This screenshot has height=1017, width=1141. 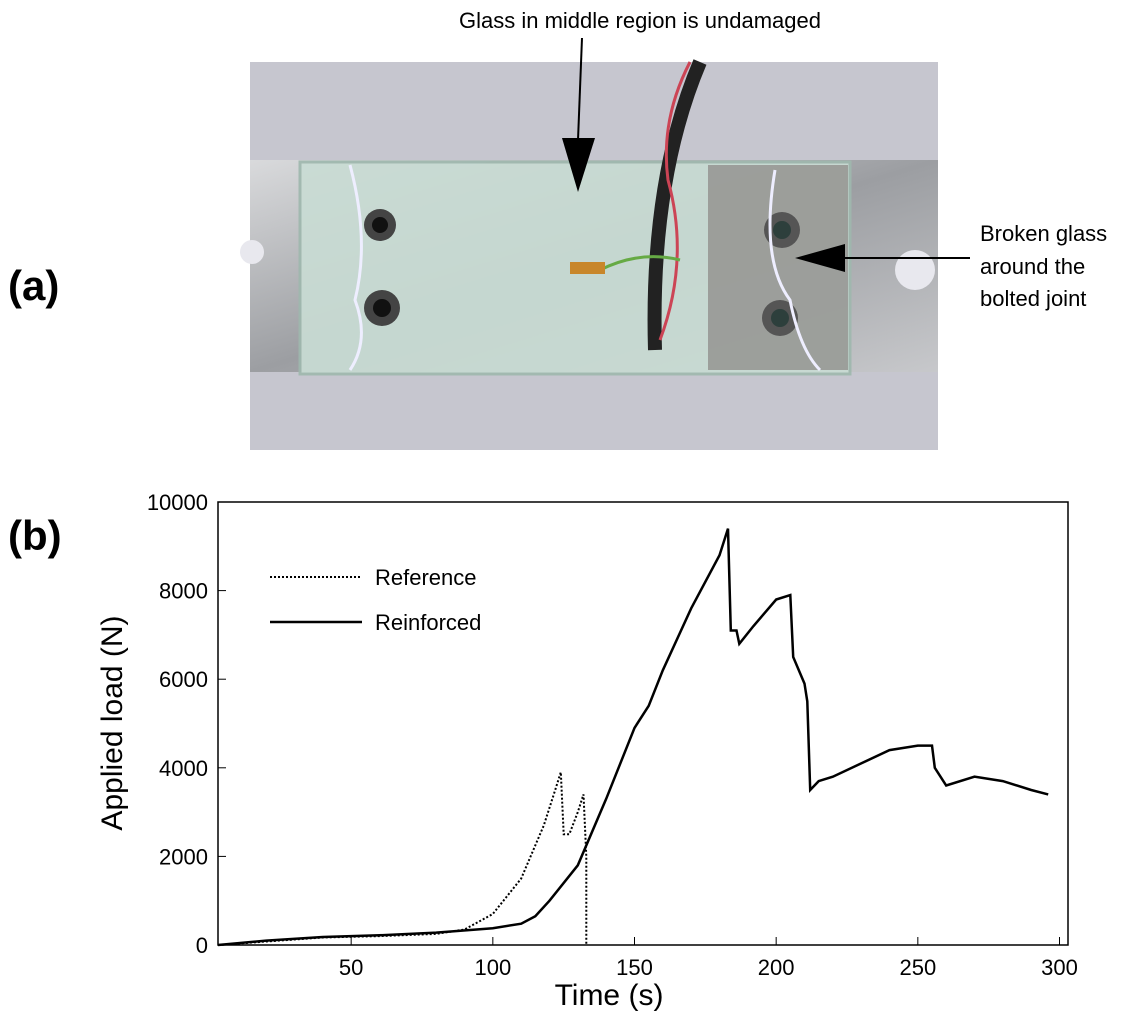 I want to click on x-axis-label: Time (s), so click(x=609, y=995).